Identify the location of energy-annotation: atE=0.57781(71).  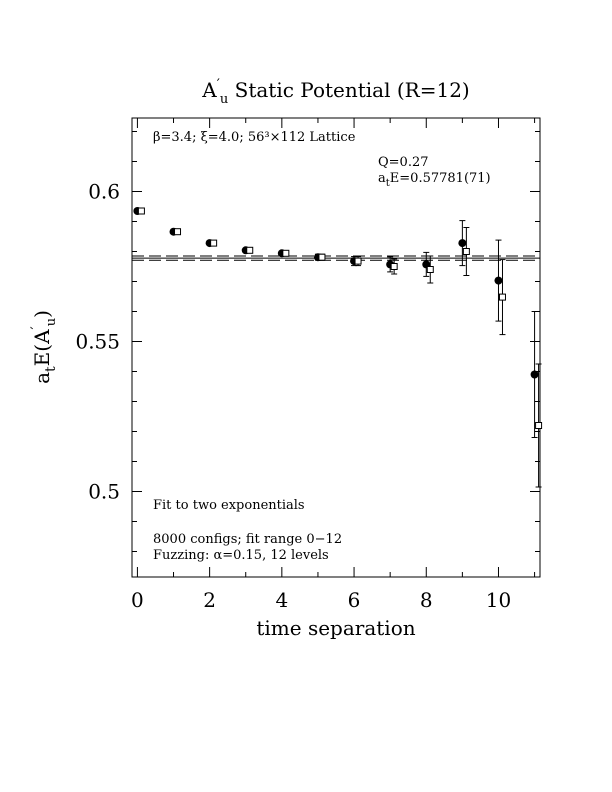
(434, 180).